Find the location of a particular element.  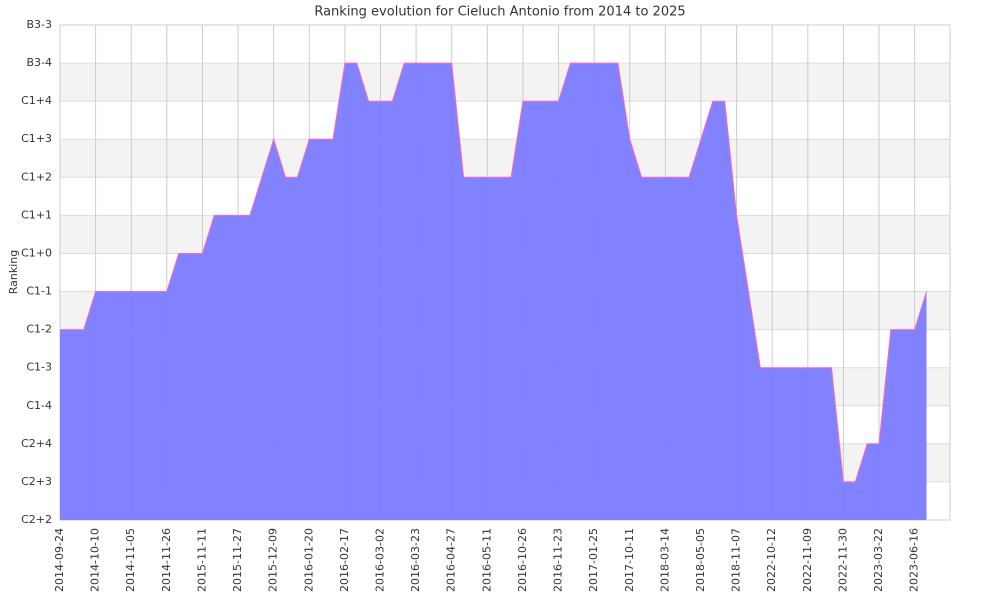

x-tick-label: 2016-04-27 is located at coordinates (451, 560).